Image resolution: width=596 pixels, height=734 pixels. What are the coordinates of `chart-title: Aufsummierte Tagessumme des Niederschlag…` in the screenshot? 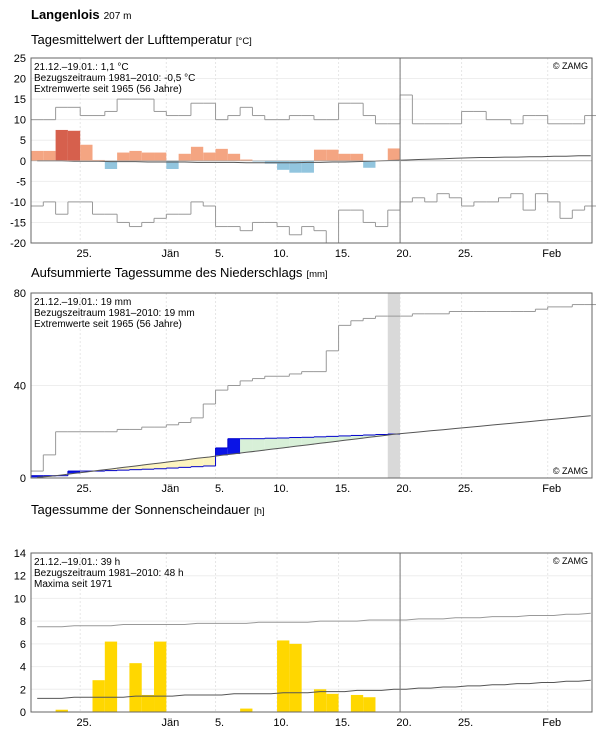 It's located at (167, 272).